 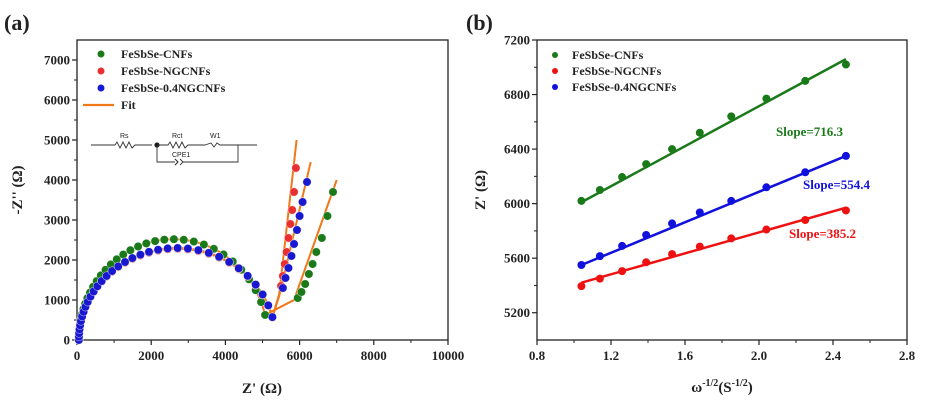 I want to click on panel-a-ylabel: -Z'' (Ω), so click(x=18, y=189).